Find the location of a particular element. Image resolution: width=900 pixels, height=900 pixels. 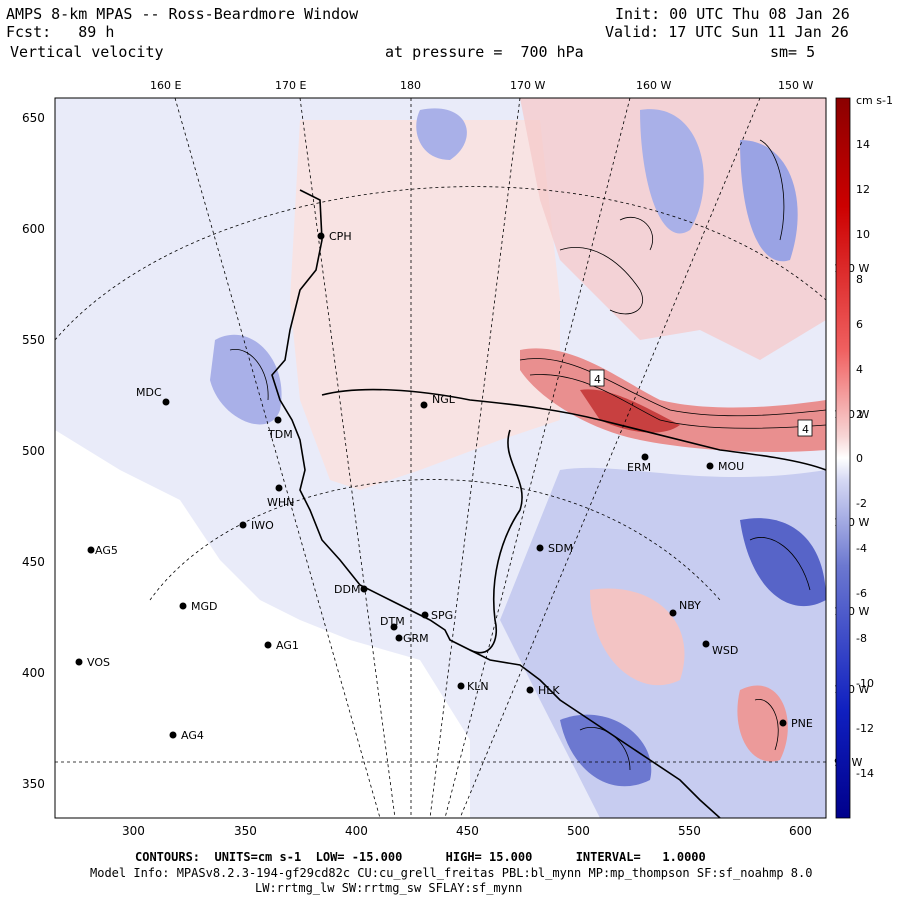

lon-label: 150 W is located at coordinates (795, 85).